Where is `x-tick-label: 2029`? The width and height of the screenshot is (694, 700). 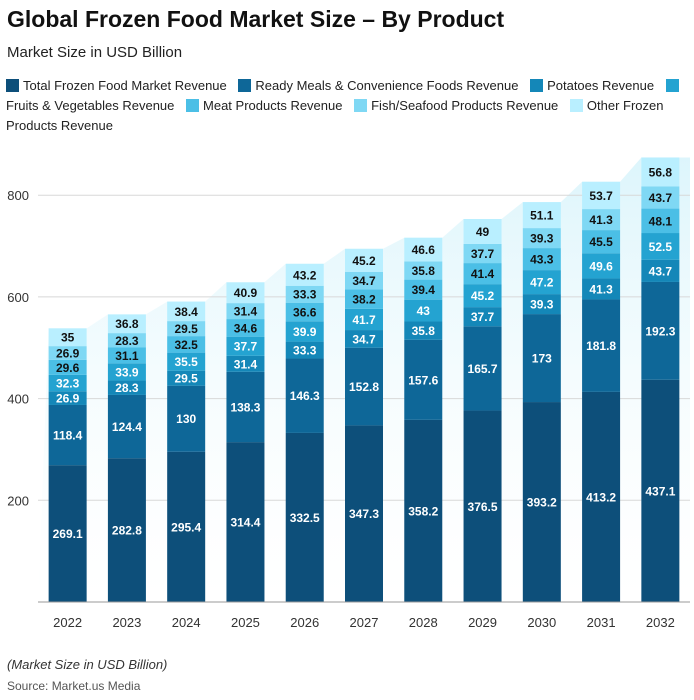
x-tick-label: 2029 is located at coordinates (482, 622).